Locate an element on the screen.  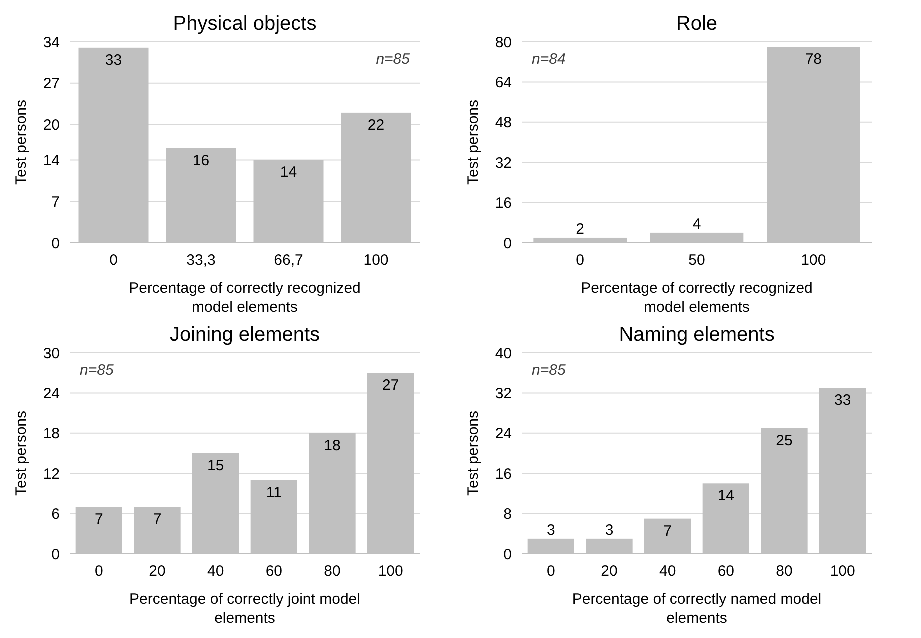
y-tick-label: 40 is located at coordinates (503, 353).